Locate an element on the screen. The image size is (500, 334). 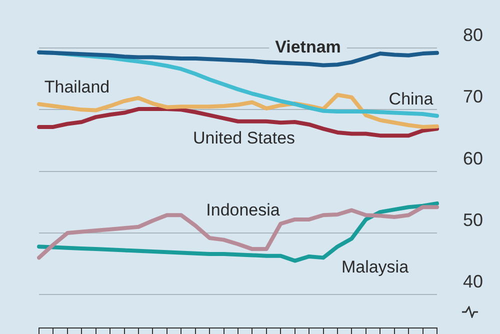
series-label: Thailand is located at coordinates (77, 87).